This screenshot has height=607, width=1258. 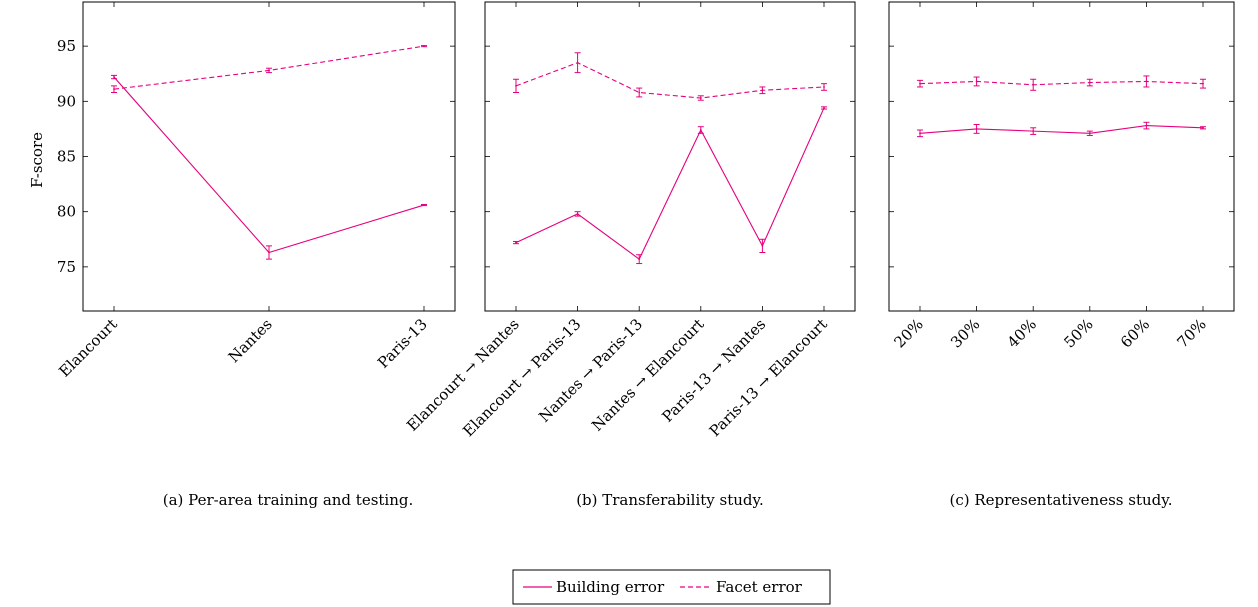 What do you see at coordinates (965, 333) in the screenshot?
I see `x-tick-label-30: 30%` at bounding box center [965, 333].